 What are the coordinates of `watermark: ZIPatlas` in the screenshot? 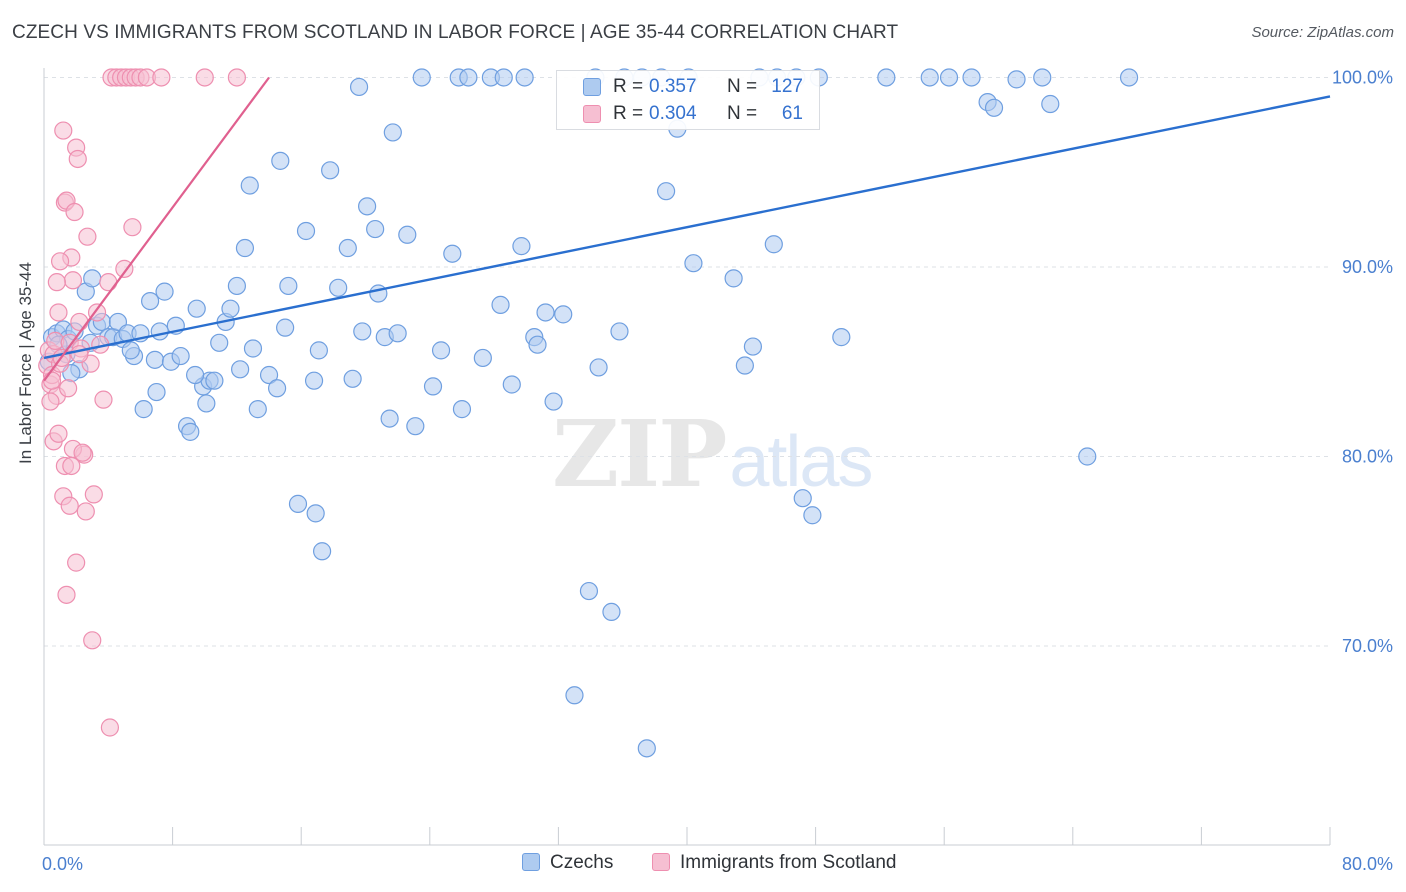 It's located at (712, 454).